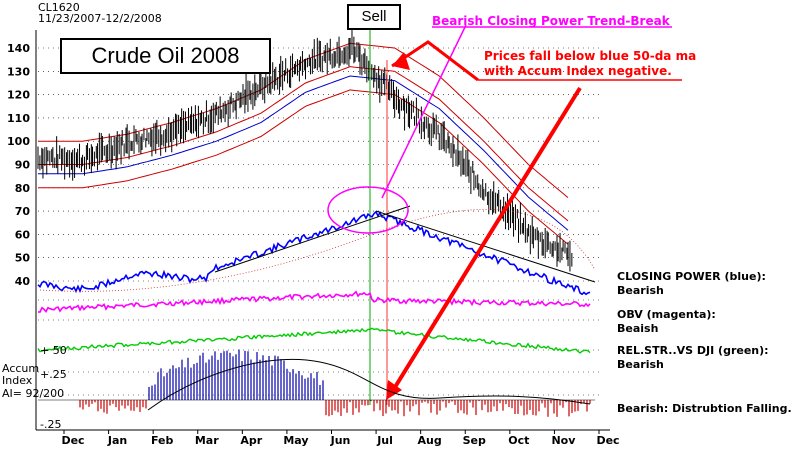 This screenshot has height=453, width=800. I want to click on bearish-break-annotation: Bearish Closing Power Trend-Break, so click(551, 21).